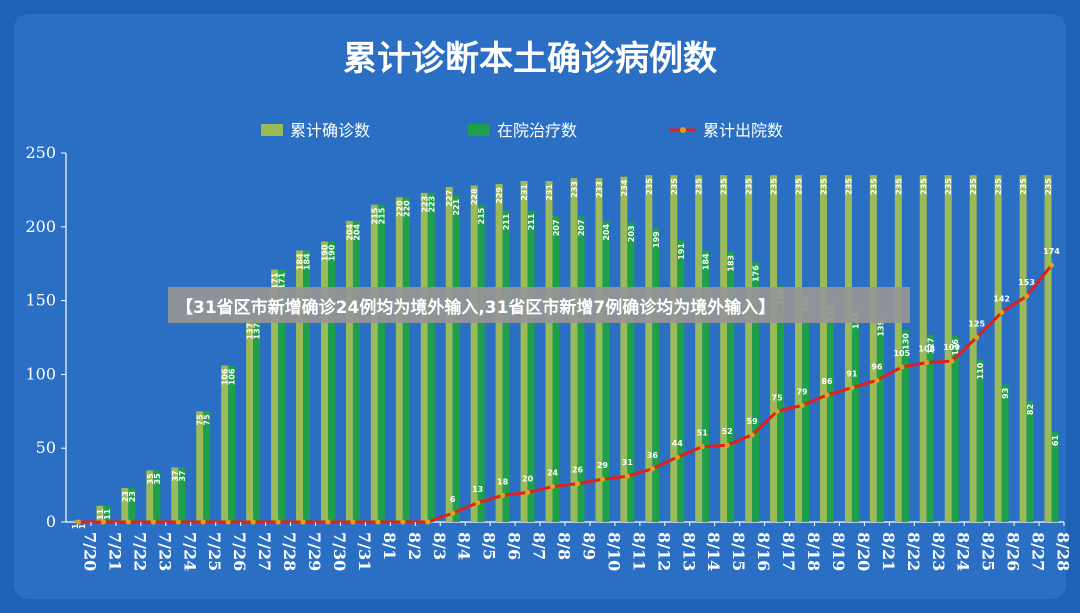 The width and height of the screenshot is (1080, 613). I want to click on data-label-inpatient: 204, so click(606, 231).